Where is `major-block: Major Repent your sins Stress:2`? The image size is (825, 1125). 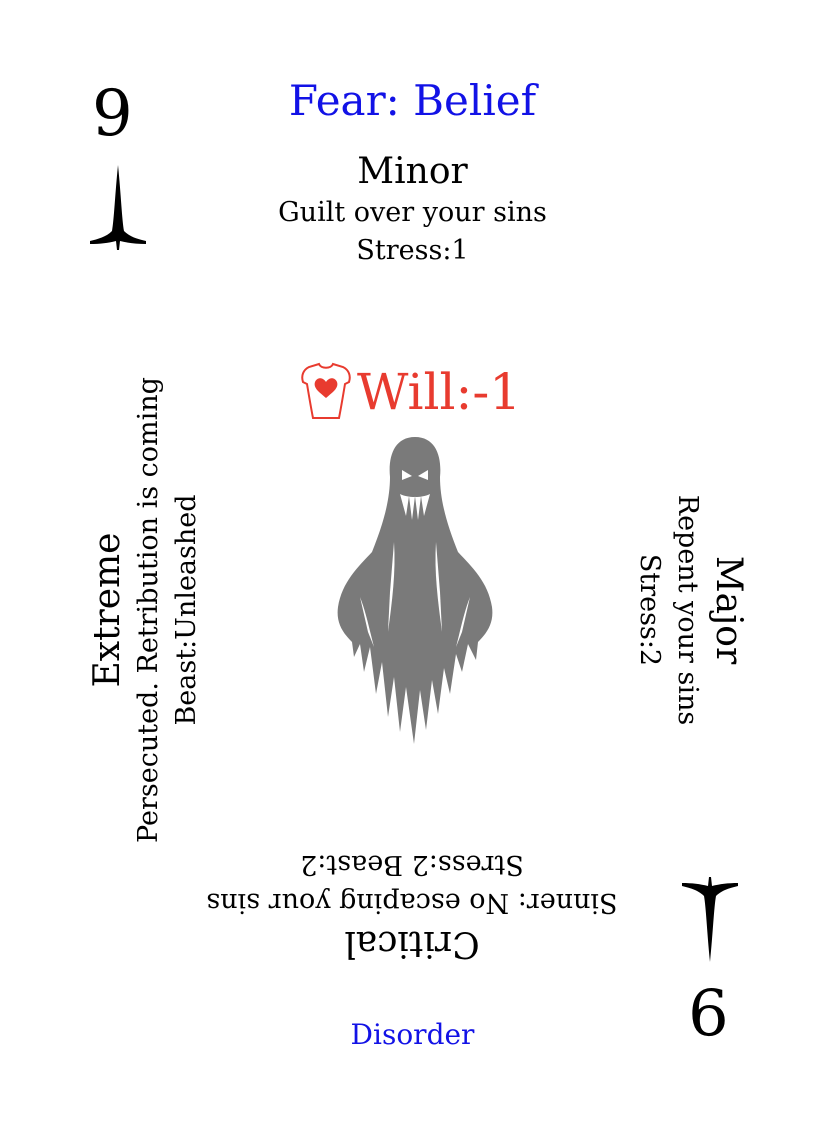 major-block: Major Repent your sins Stress:2 is located at coordinates (690, 610).